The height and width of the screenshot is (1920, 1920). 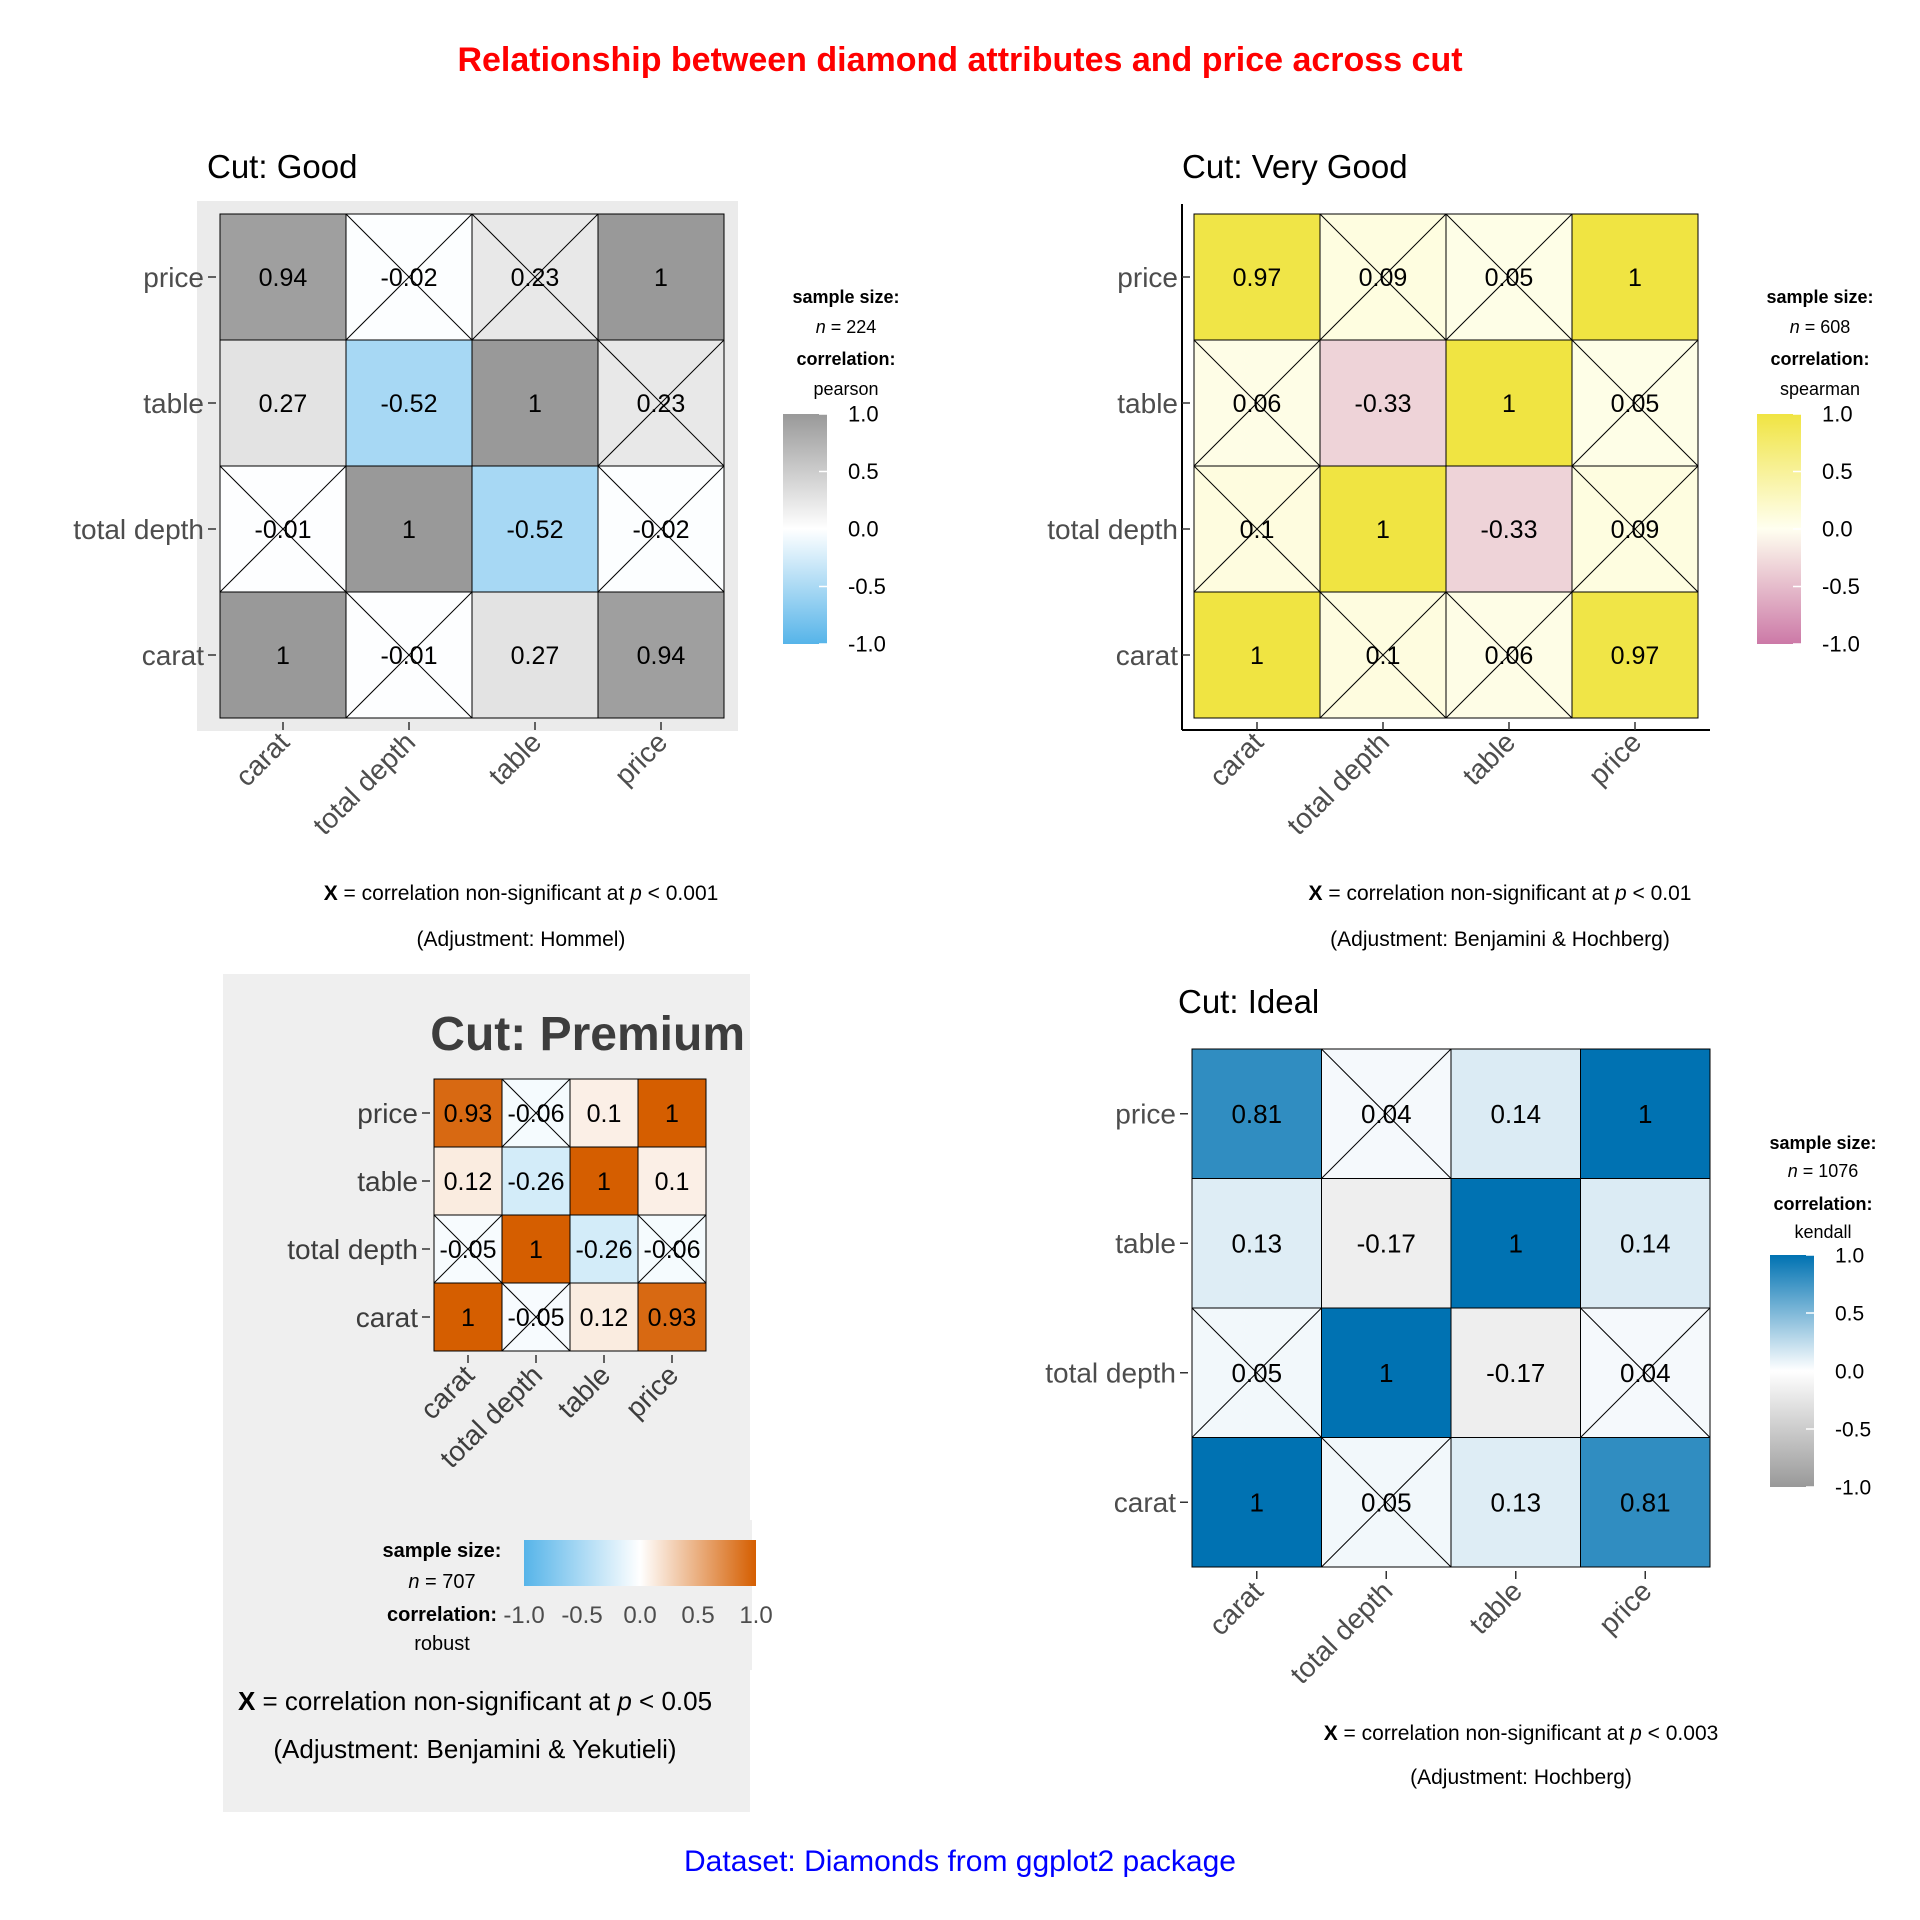 I want to click on legend-tick-label: -1.0, so click(x=1853, y=1487).